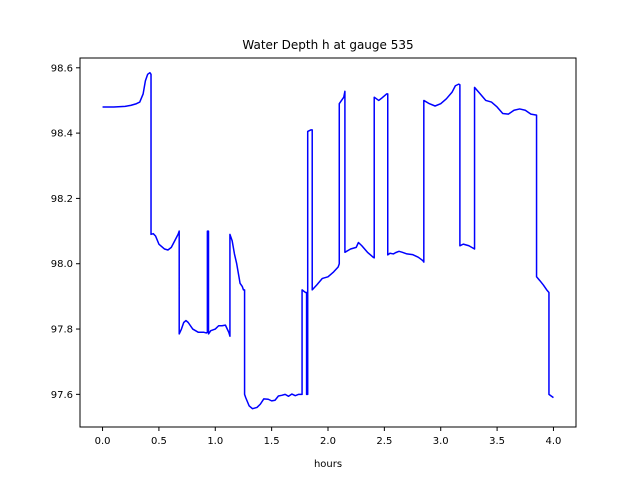  I want to click on x-tick-label: 3.0, so click(441, 441).